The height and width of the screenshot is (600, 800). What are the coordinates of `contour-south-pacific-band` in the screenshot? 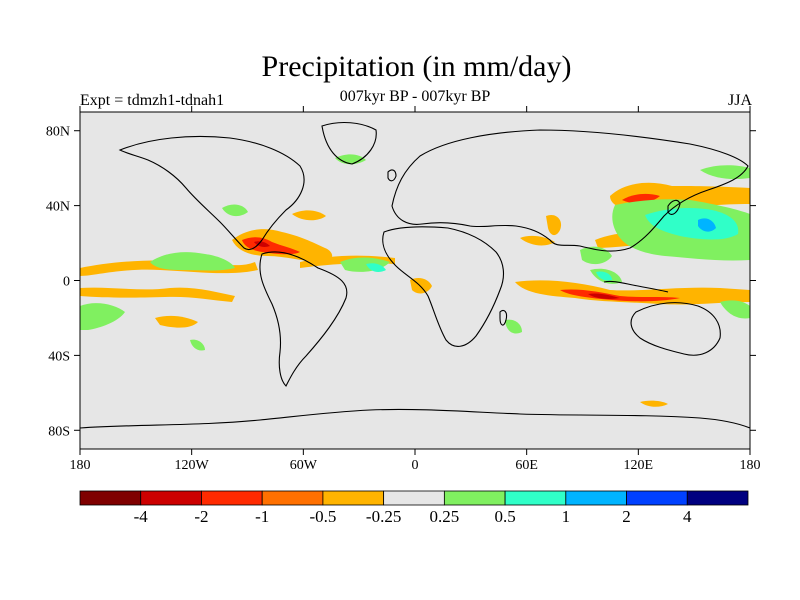 It's located at (157, 294).